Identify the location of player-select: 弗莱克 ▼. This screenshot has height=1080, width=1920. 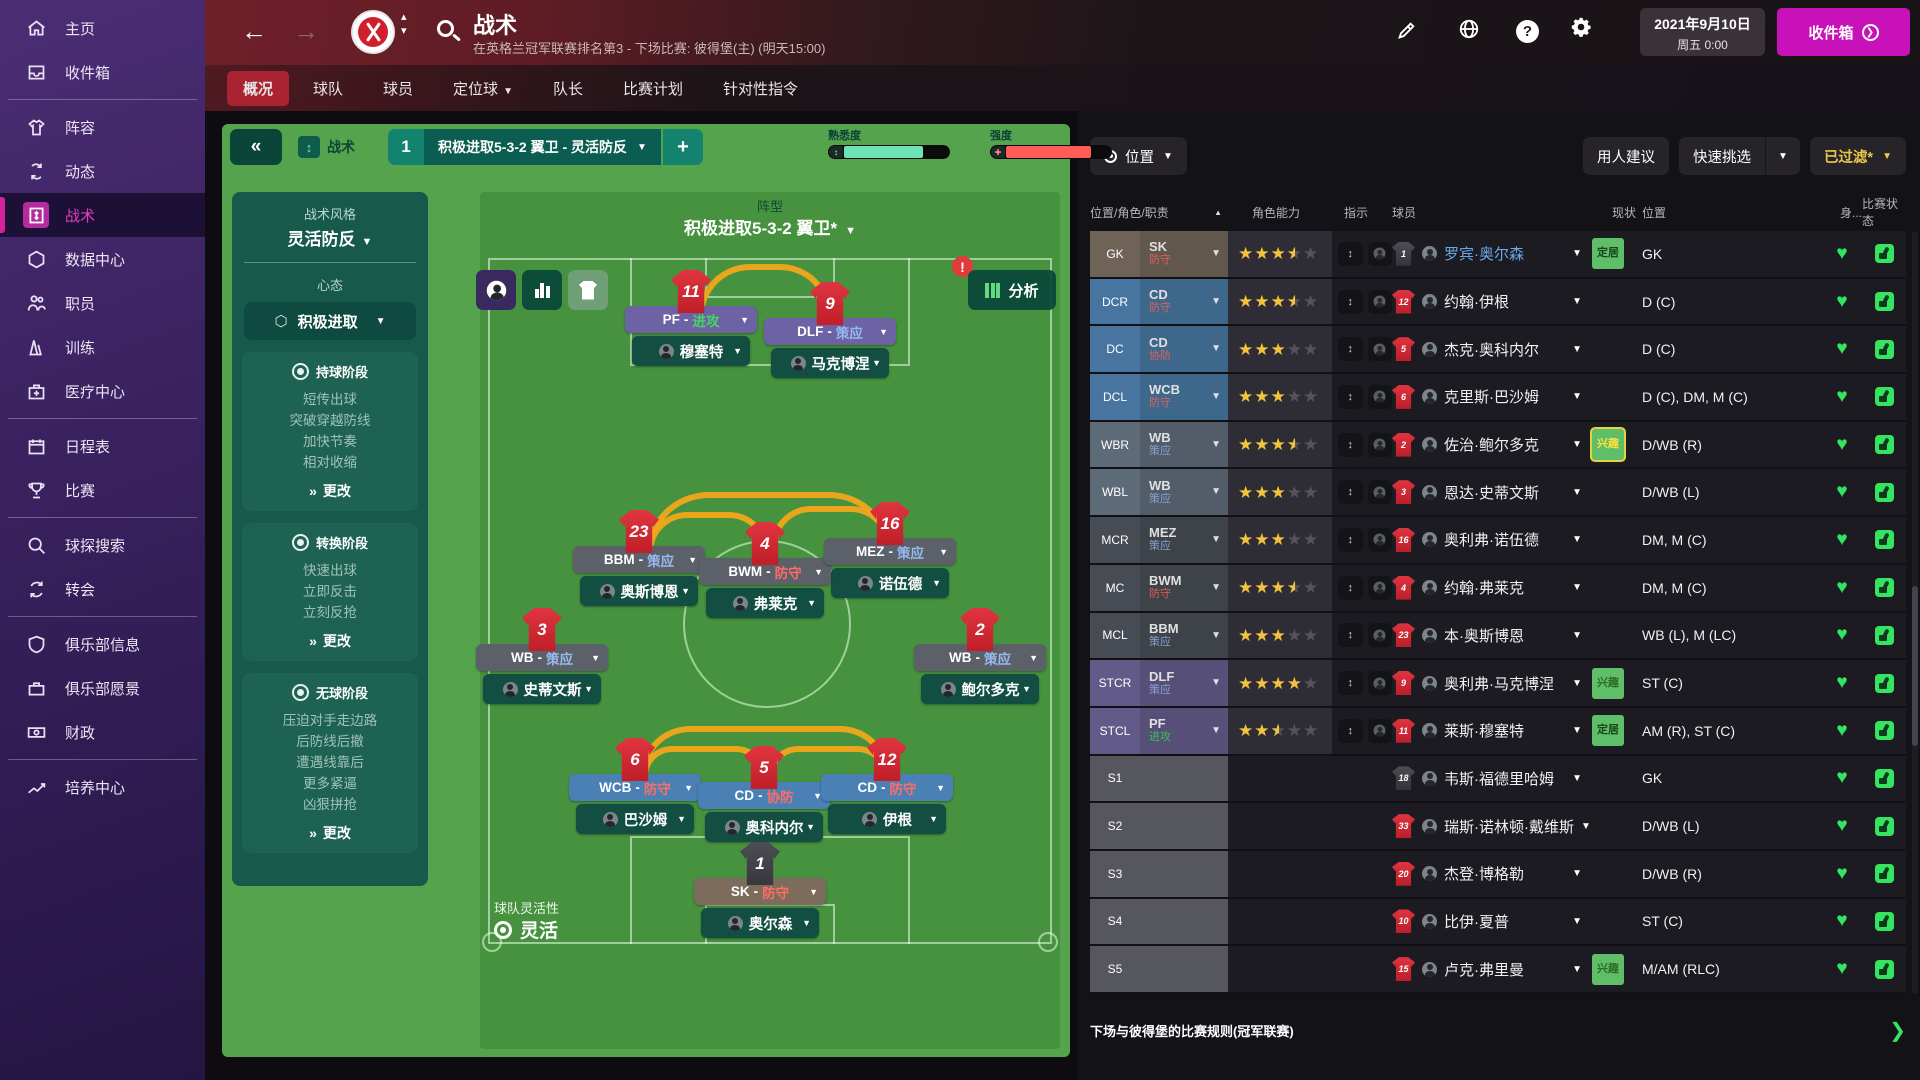
(765, 603).